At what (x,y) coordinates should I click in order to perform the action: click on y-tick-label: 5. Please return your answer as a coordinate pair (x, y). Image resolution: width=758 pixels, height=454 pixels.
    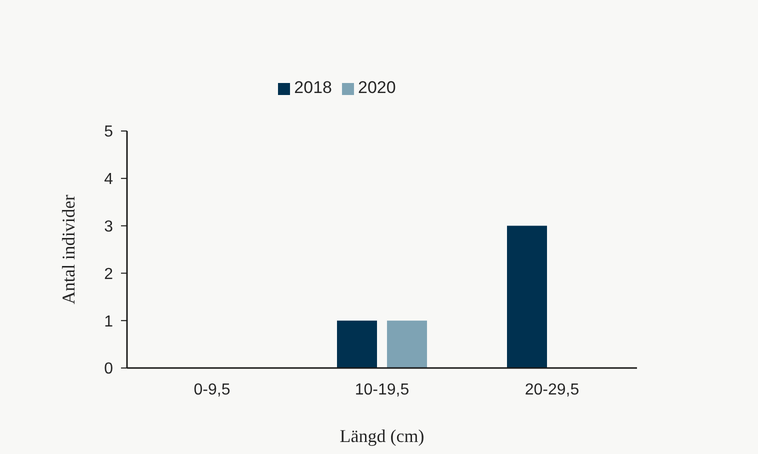
    Looking at the image, I should click on (109, 132).